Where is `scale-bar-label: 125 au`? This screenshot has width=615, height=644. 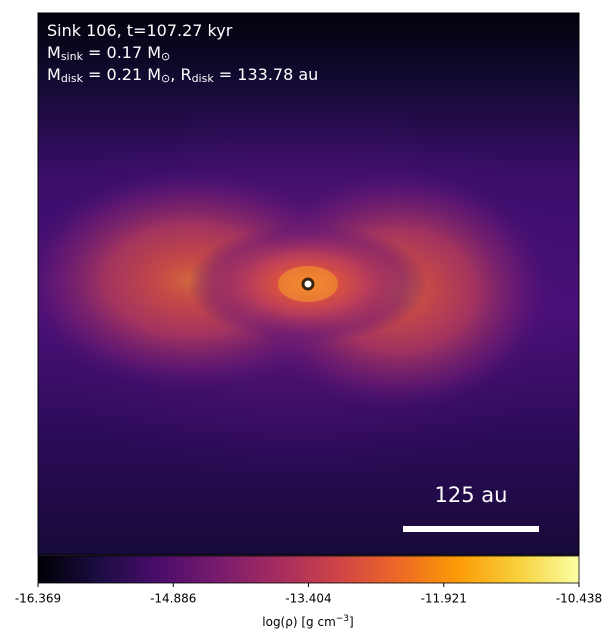 scale-bar-label: 125 au is located at coordinates (471, 495).